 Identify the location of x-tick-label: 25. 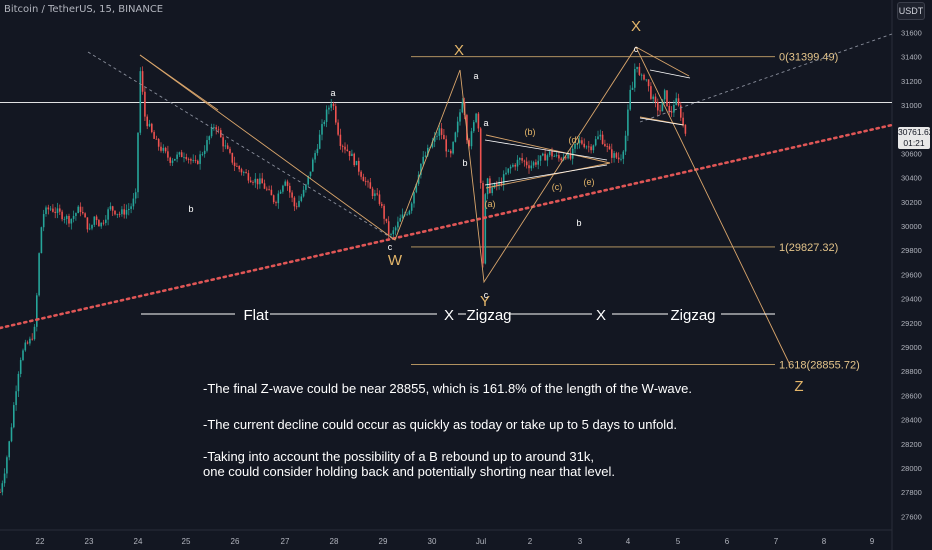
(186, 541).